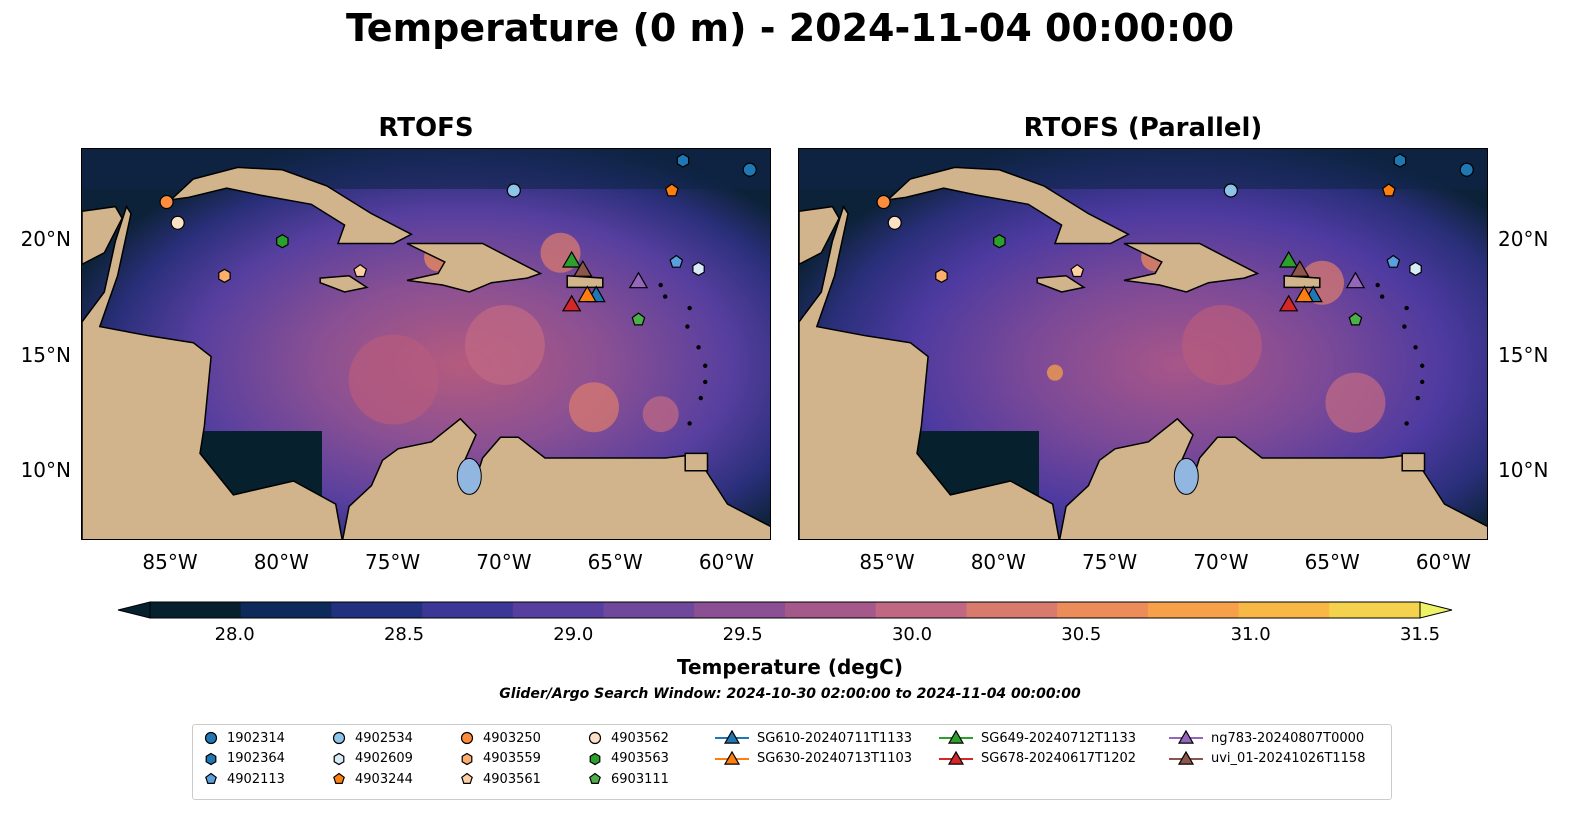 This screenshot has height=827, width=1580. Describe the element at coordinates (474, 267) in the screenshot. I see `land-hispaniola` at that location.